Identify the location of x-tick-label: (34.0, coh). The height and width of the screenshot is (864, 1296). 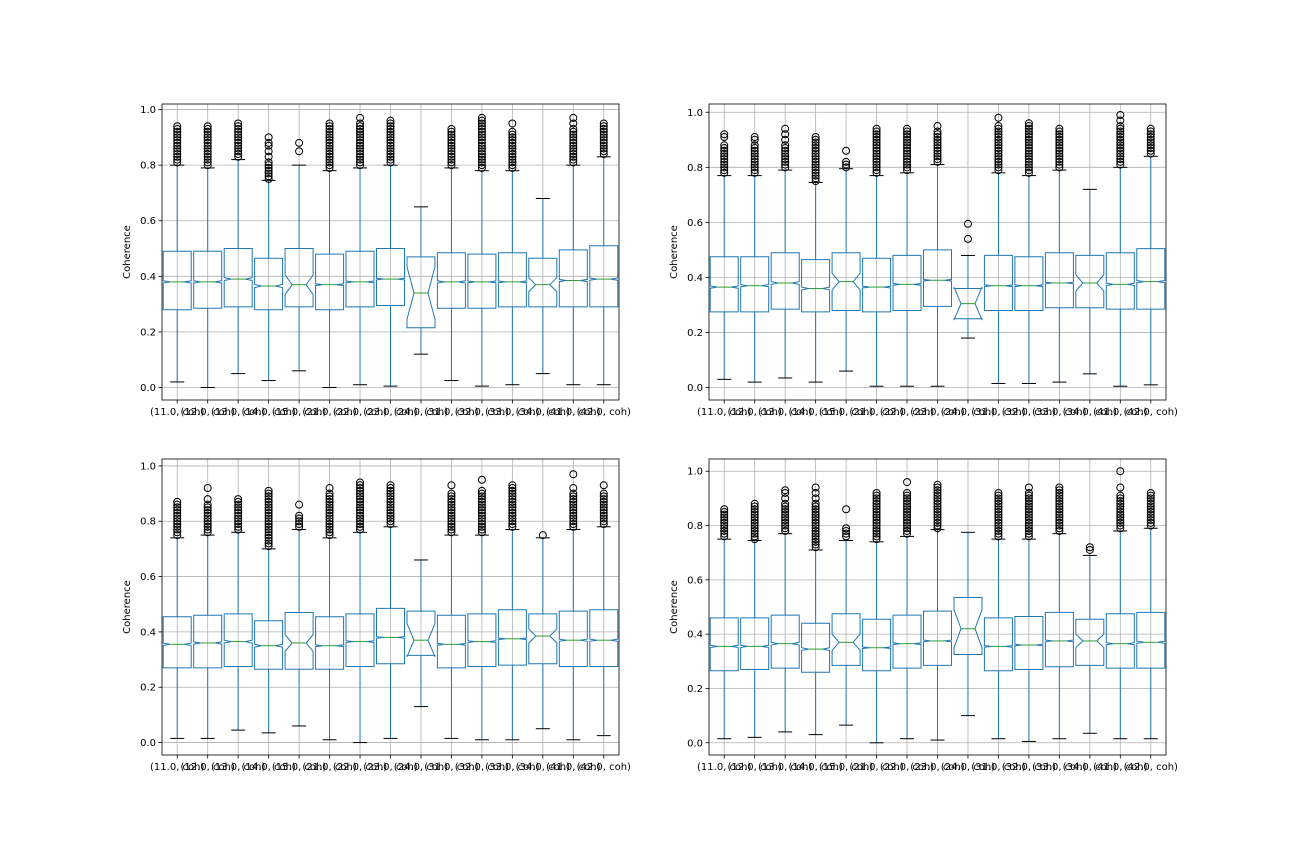
(543, 767).